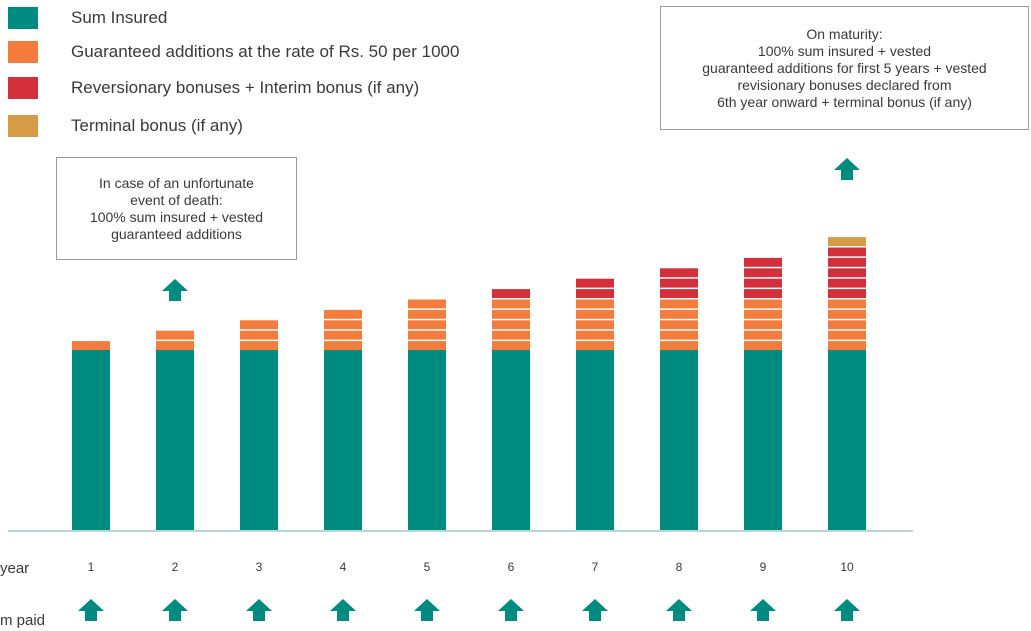  I want to click on legend-swatch-terminal-bonus, so click(23, 126).